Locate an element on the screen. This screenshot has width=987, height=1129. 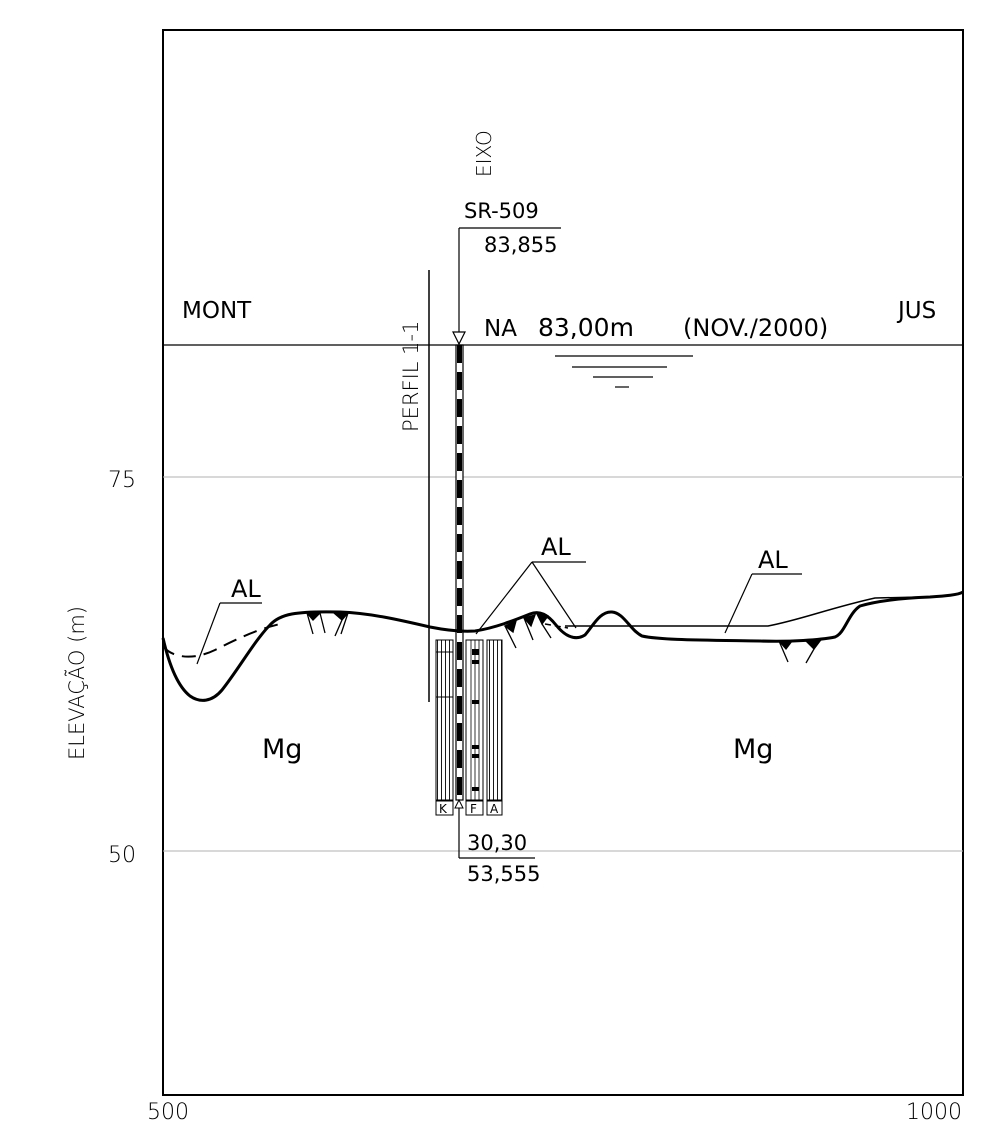
borehole-column is located at coordinates (459, 572).